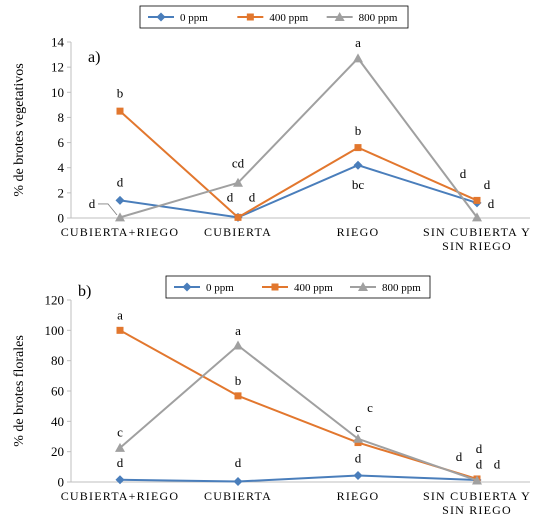 The height and width of the screenshot is (525, 550). What do you see at coordinates (358, 184) in the screenshot?
I see `significance-letter: bc` at bounding box center [358, 184].